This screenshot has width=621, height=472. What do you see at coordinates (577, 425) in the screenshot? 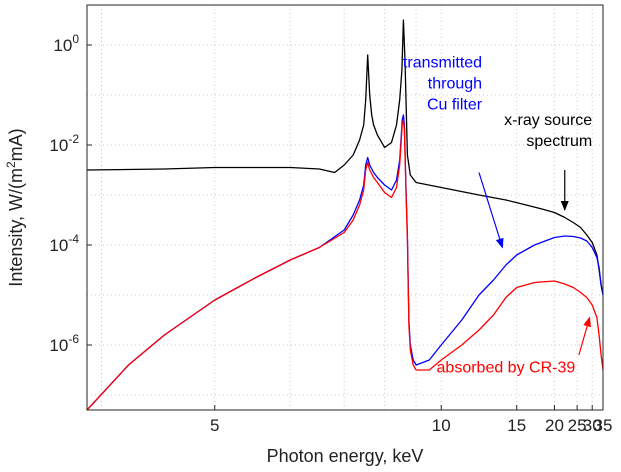
I see `x-tick-label-25: 25` at bounding box center [577, 425].